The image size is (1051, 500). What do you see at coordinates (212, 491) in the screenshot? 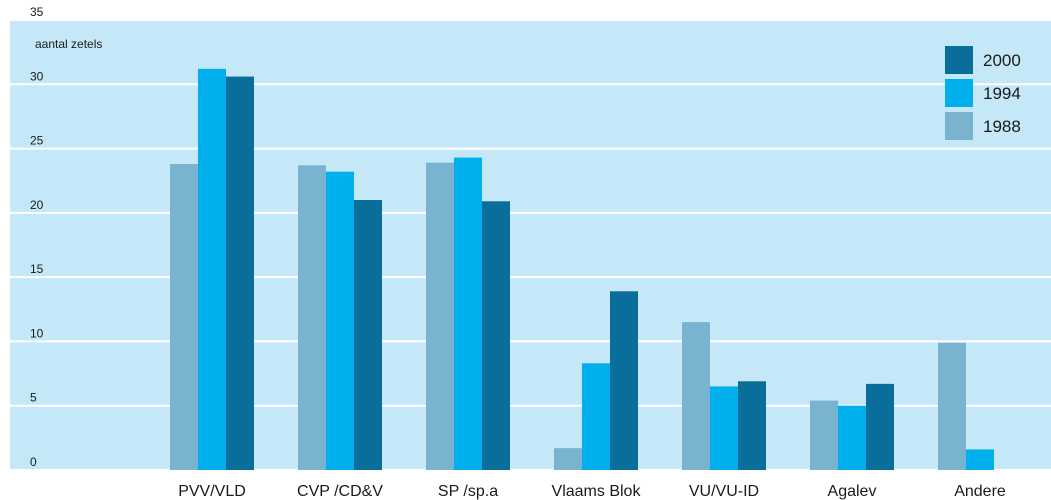
I see `x-tick-label: PVV/VLD` at bounding box center [212, 491].